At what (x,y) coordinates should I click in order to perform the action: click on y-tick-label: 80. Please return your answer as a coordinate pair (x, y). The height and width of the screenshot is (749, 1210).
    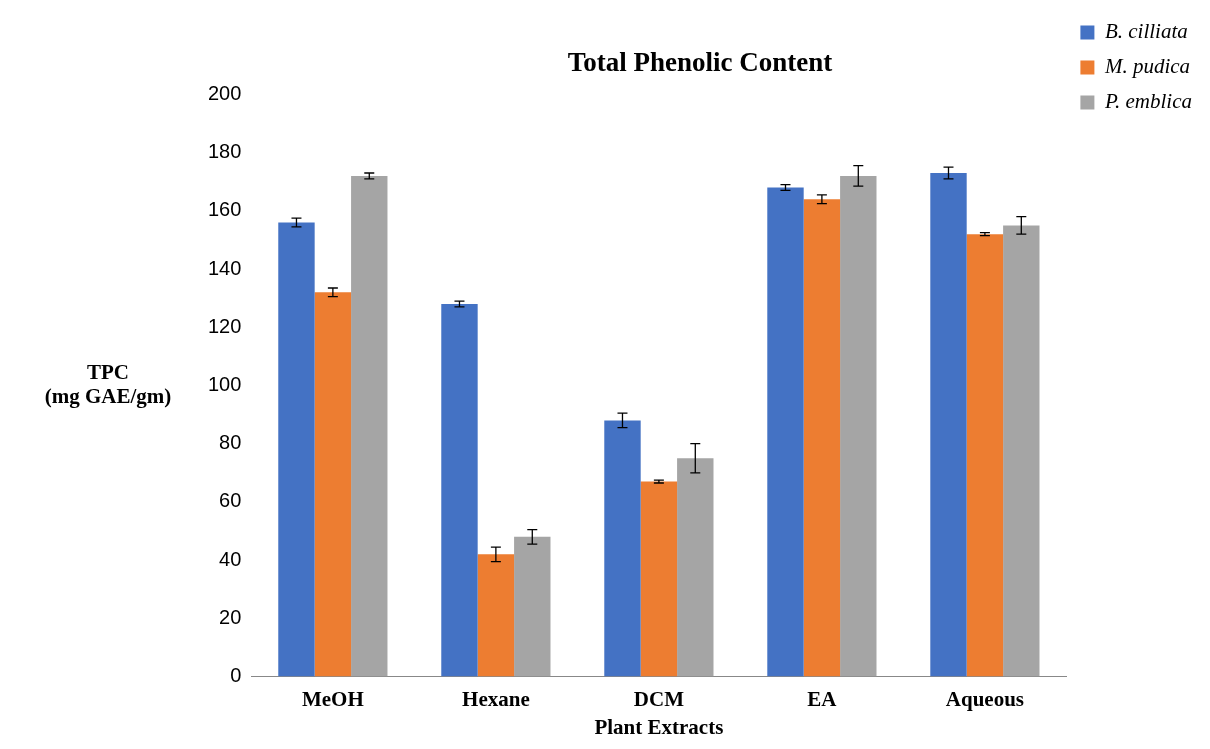
    Looking at the image, I should click on (230, 442).